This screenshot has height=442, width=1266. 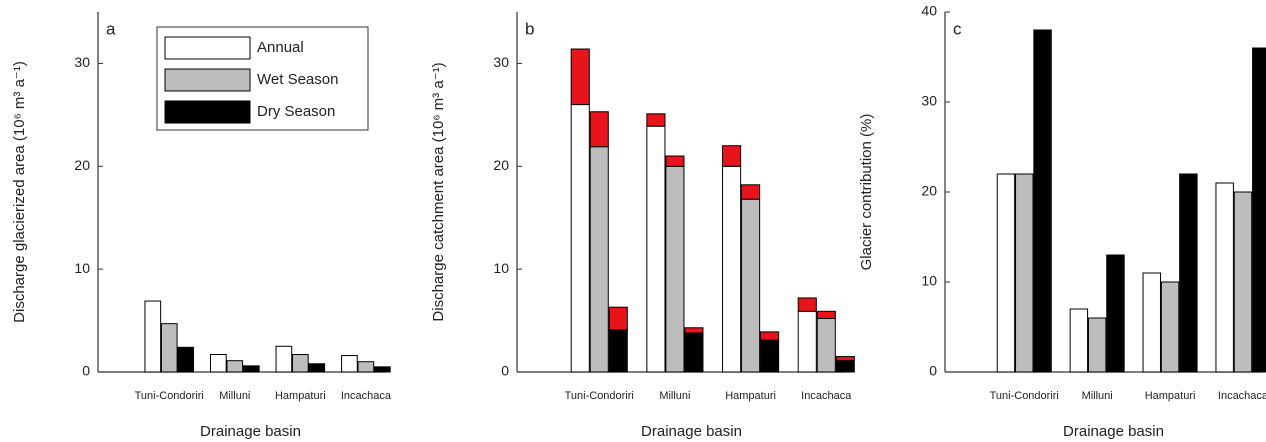 What do you see at coordinates (529, 28) in the screenshot?
I see `panel-label: b` at bounding box center [529, 28].